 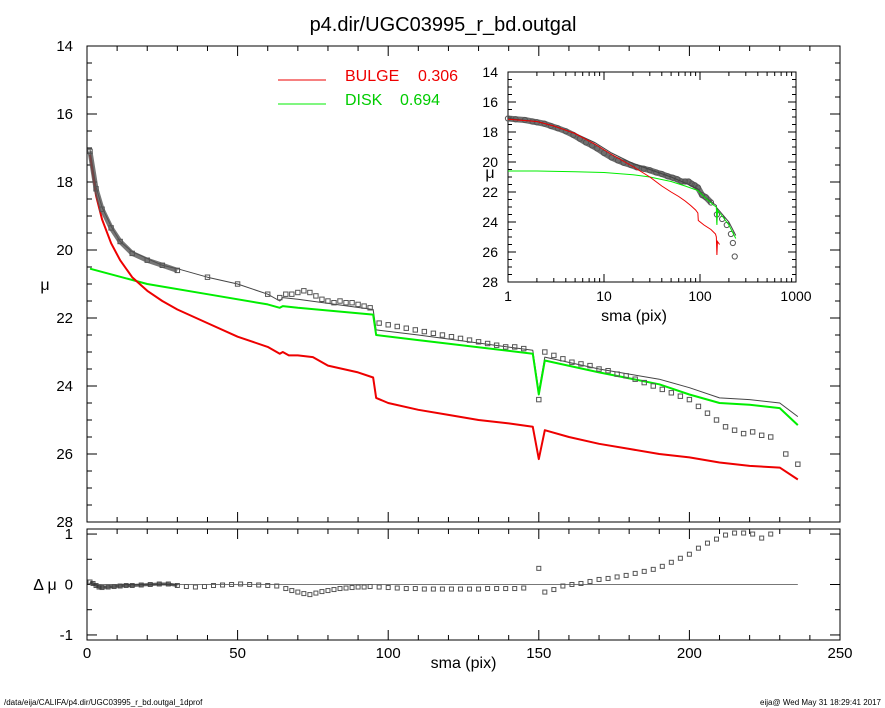 What do you see at coordinates (237, 653) in the screenshot?
I see `xtick-label: 50` at bounding box center [237, 653].